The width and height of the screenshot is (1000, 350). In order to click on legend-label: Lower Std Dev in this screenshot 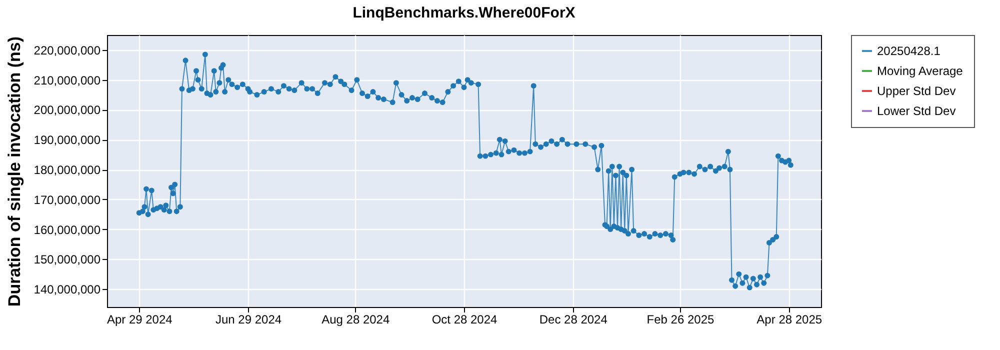, I will do `click(916, 111)`.